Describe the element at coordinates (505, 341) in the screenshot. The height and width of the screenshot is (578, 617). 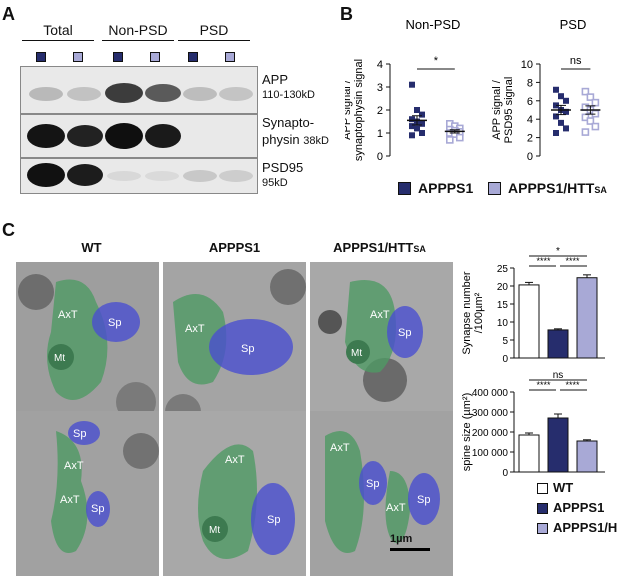
I see `y-tick-label: 5` at that location.